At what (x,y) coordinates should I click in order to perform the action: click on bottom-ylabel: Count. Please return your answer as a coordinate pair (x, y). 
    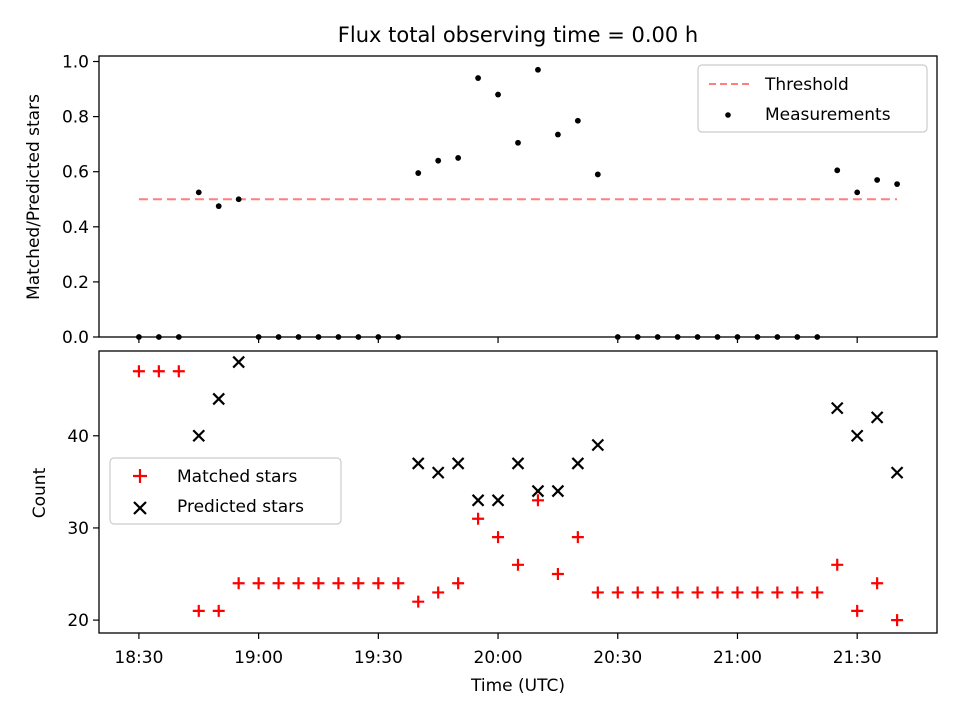
    Looking at the image, I should click on (40, 492).